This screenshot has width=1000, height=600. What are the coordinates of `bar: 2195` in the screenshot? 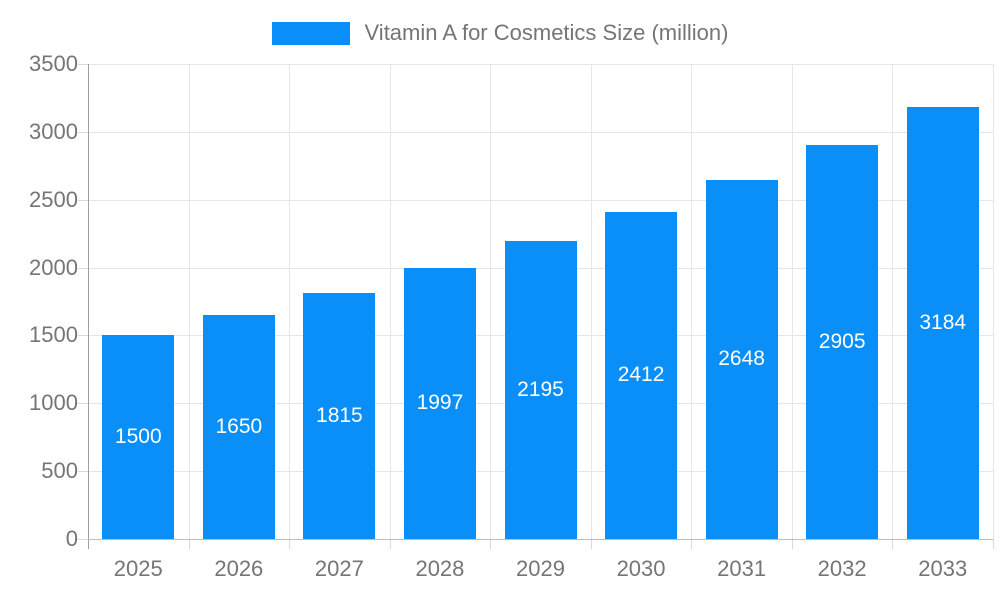 It's located at (540, 390).